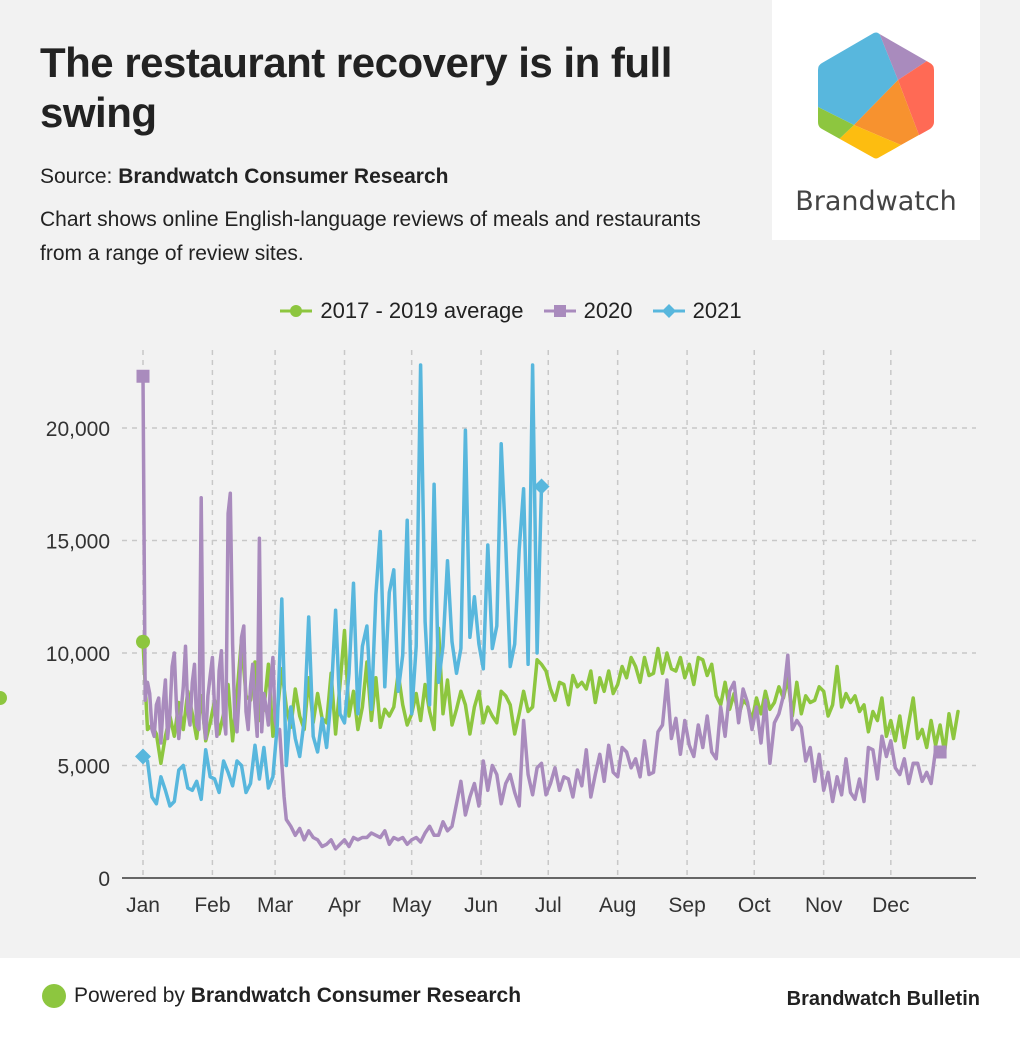 The image size is (1020, 1040). I want to click on legend-item-2021: 2021, so click(696, 311).